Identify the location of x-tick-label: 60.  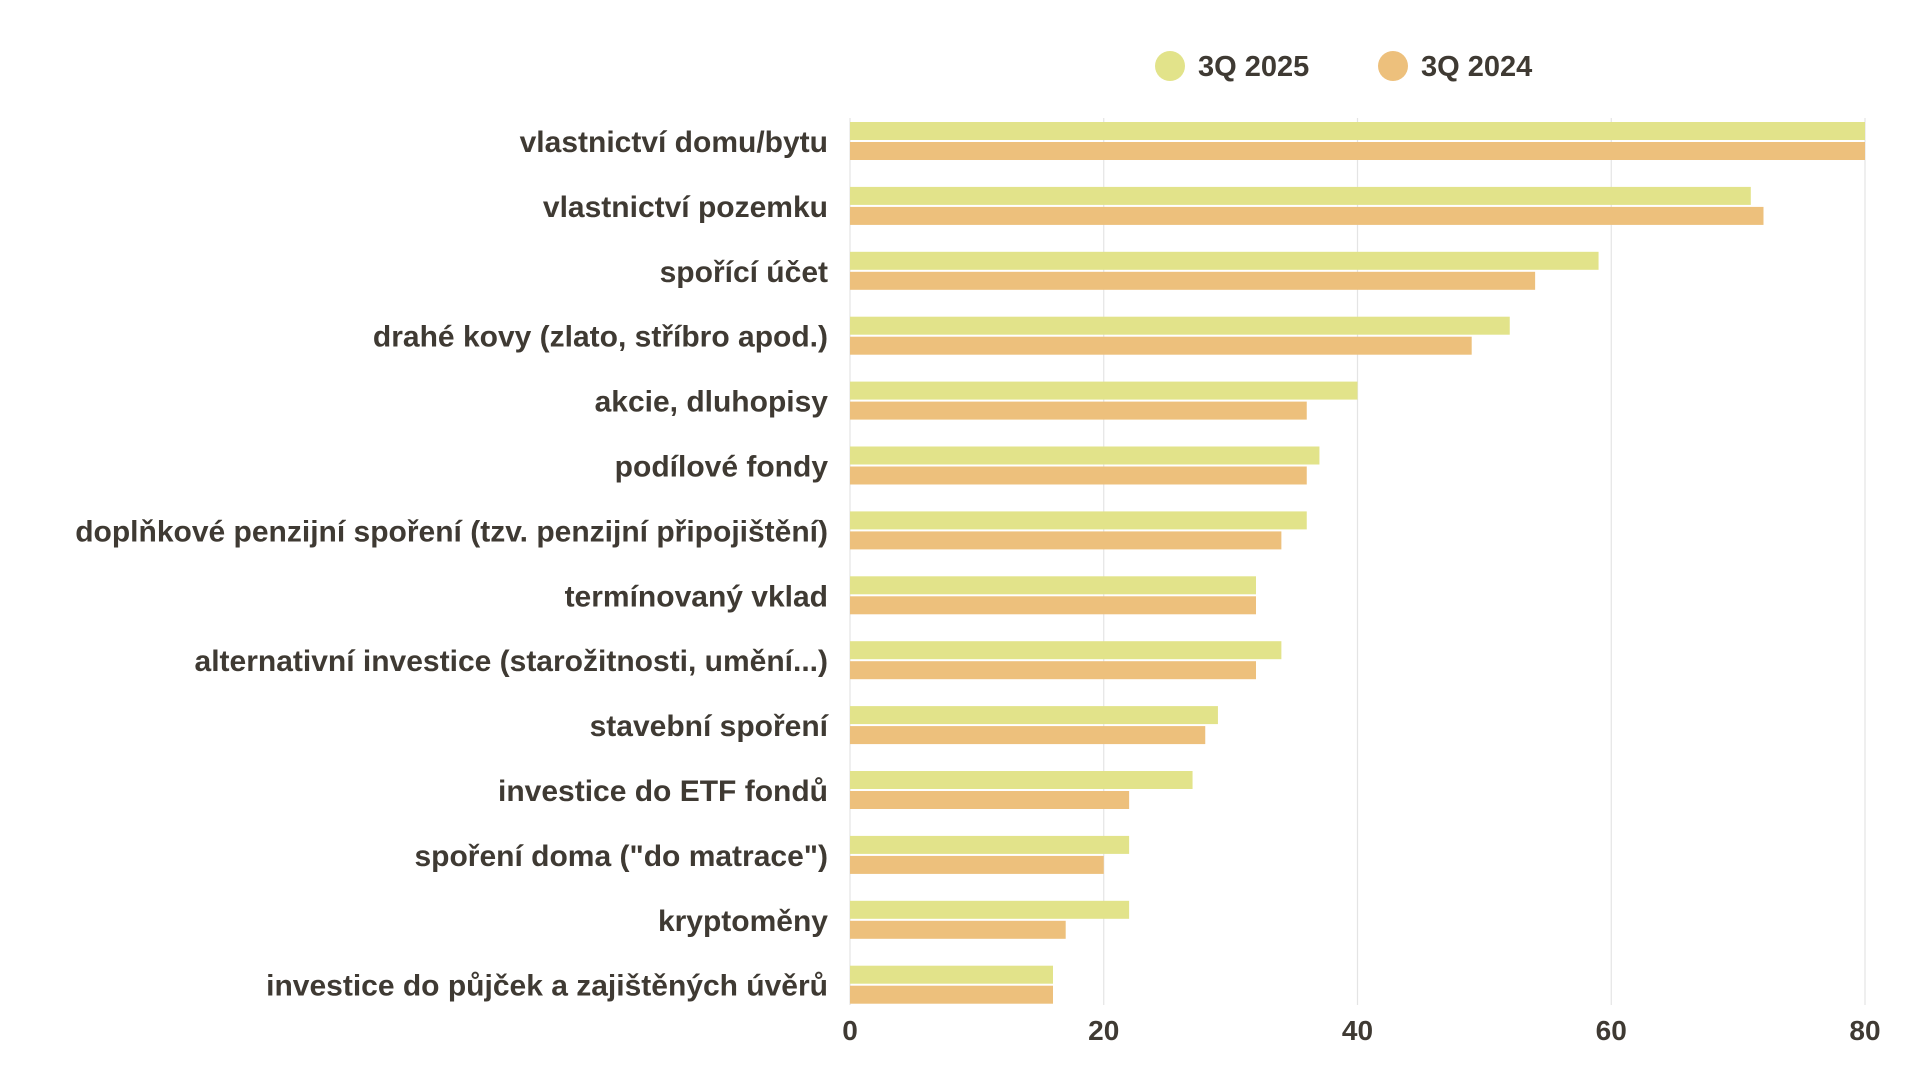
(1611, 1030).